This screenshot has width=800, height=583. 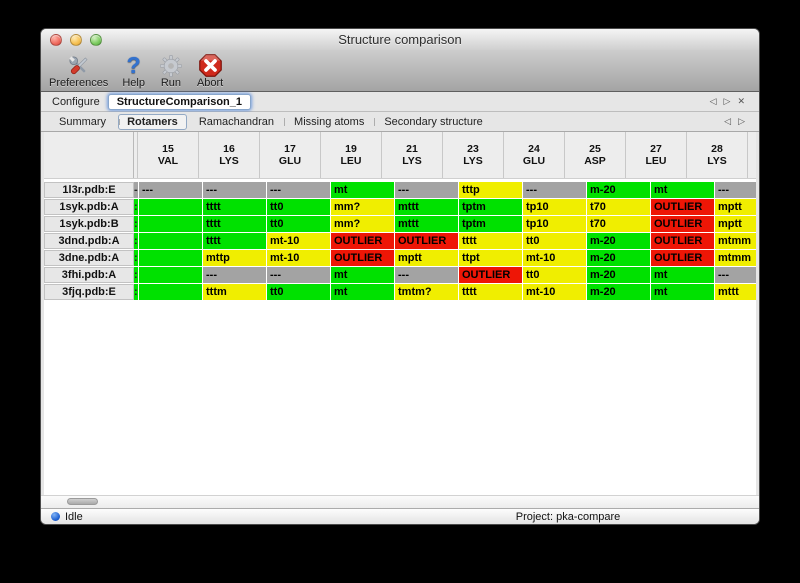 I want to click on next-tab-icon: ▷, so click(x=741, y=121).